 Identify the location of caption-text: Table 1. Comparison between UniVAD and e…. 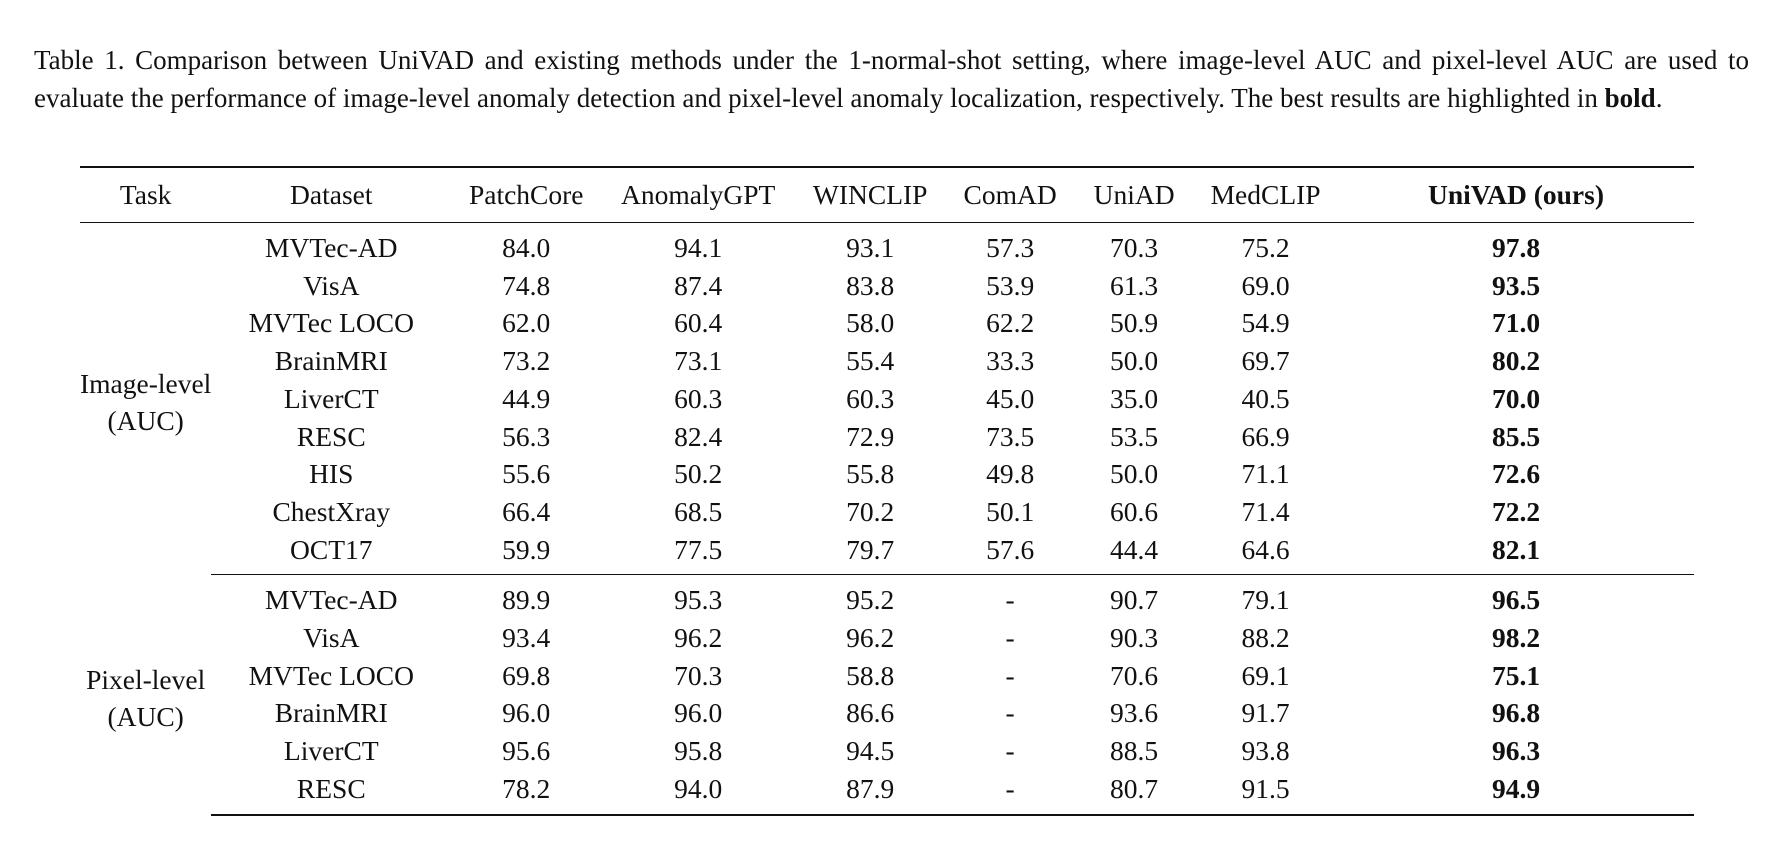
(891, 79).